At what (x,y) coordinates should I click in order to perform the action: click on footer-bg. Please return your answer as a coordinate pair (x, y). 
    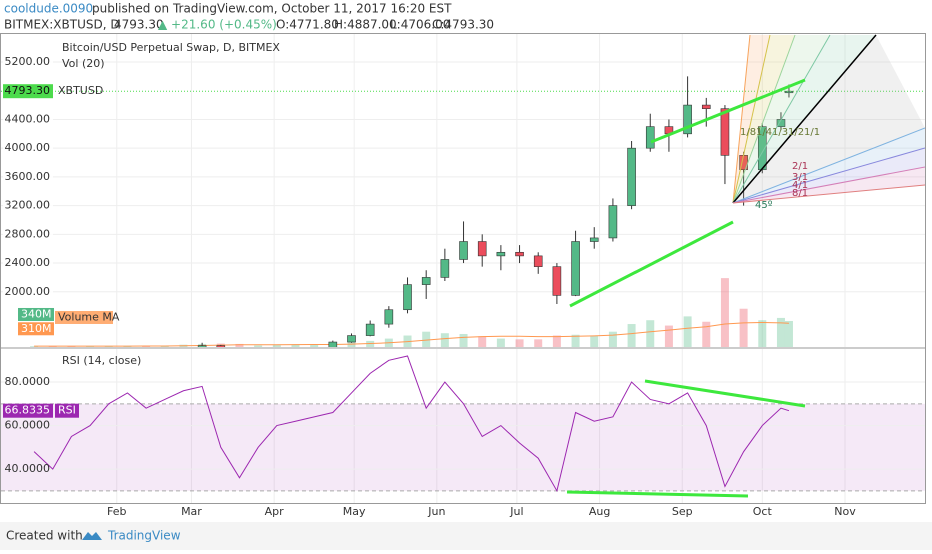
    Looking at the image, I should click on (466, 536).